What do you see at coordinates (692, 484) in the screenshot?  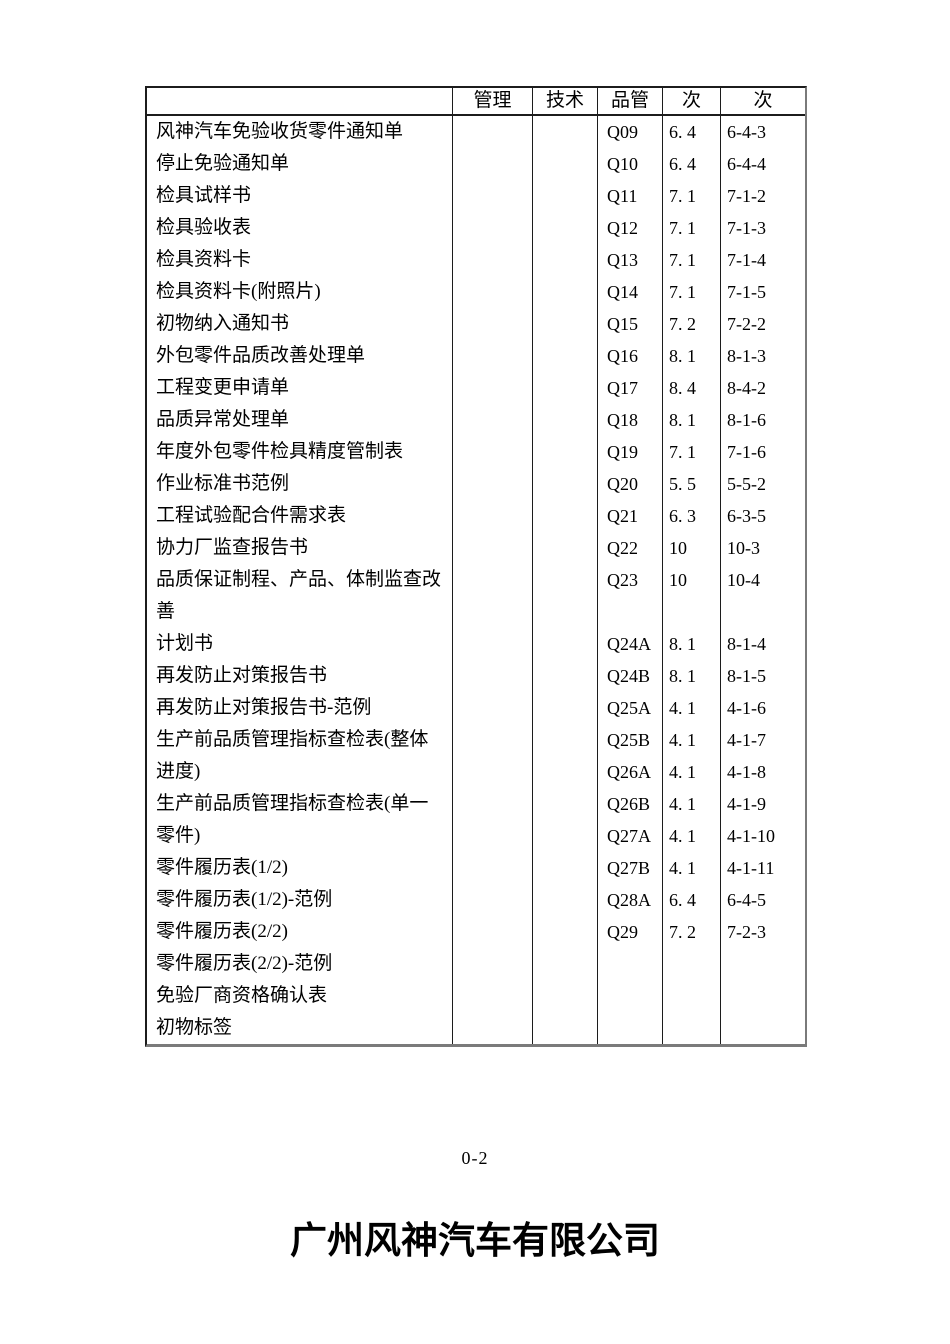 I see `cell-section-number: 5. 5` at bounding box center [692, 484].